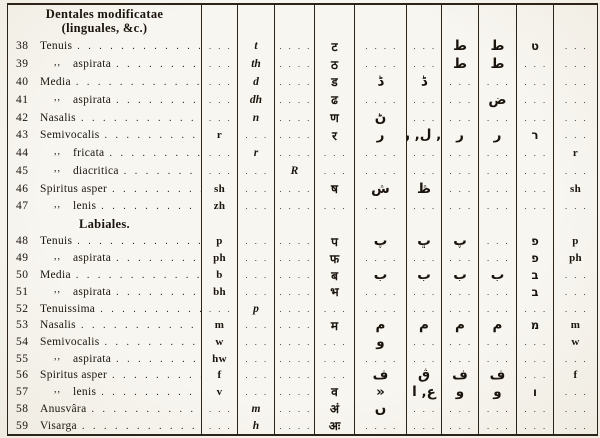 The width and height of the screenshot is (600, 438). Describe the element at coordinates (380, 117) in the screenshot. I see `glyph-cell: ڻ` at that location.